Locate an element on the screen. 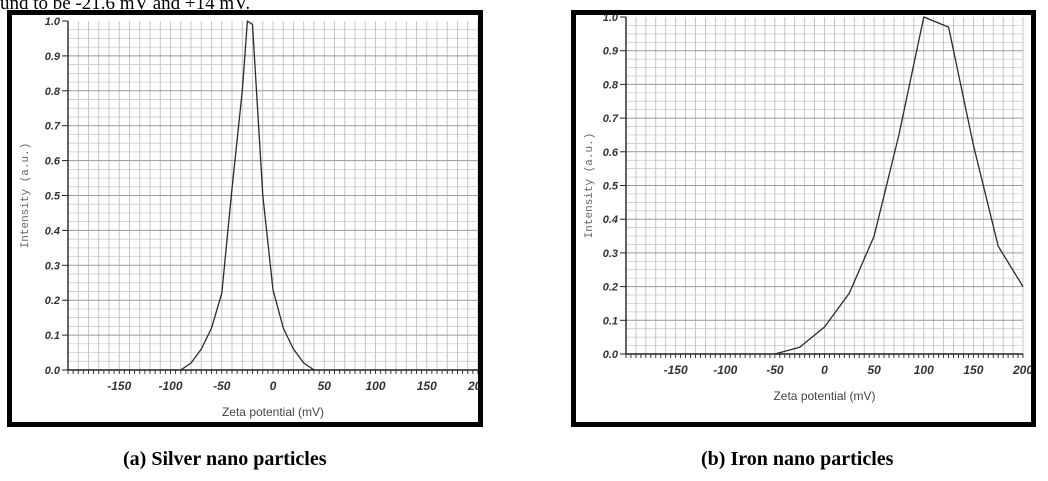  caption-iron: (b) Iron nano particles is located at coordinates (797, 459).